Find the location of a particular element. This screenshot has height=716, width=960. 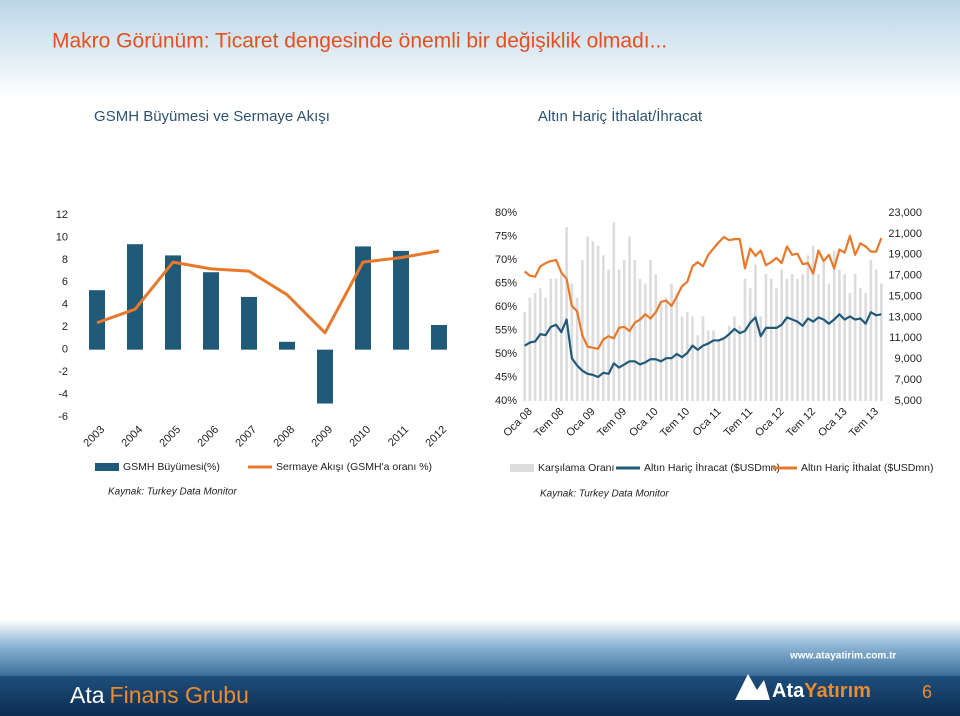

logo-icon is located at coordinates (752, 687).